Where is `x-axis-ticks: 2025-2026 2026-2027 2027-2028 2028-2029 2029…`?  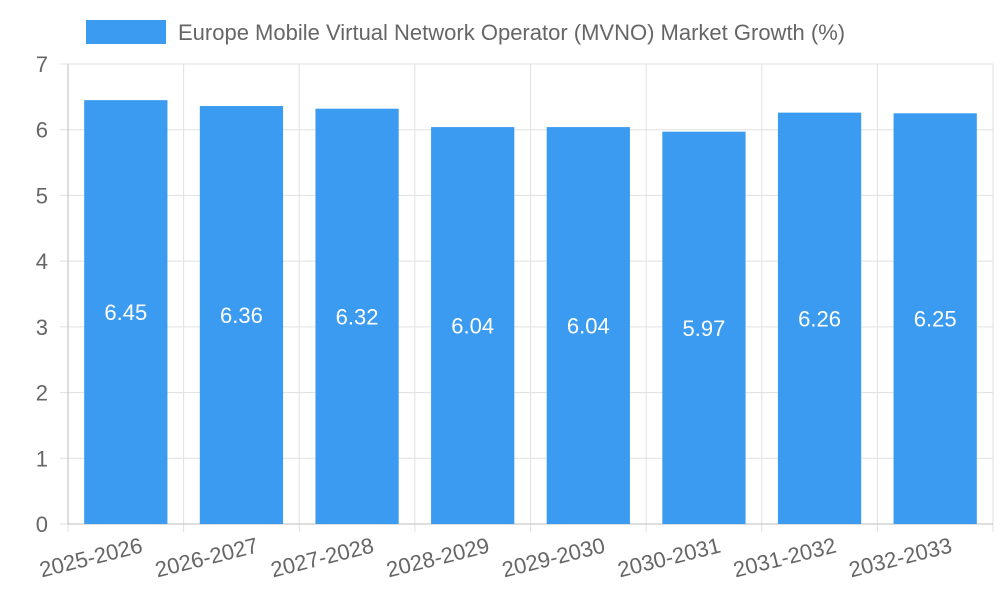 x-axis-ticks: 2025-2026 2026-2027 2027-2028 2028-2029 2029… is located at coordinates (496, 558).